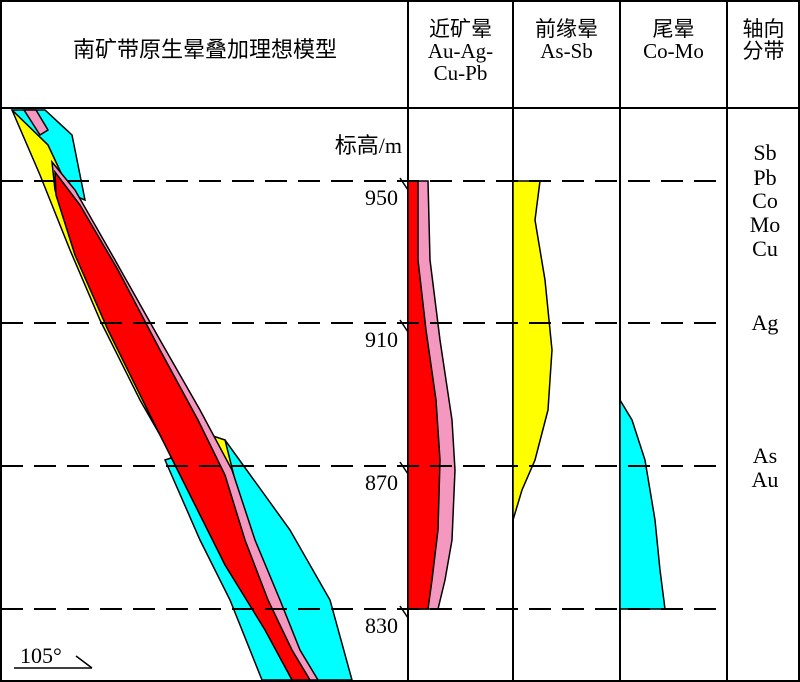  Describe the element at coordinates (36, 123) in the screenshot. I see `pink-halo-tip` at that location.